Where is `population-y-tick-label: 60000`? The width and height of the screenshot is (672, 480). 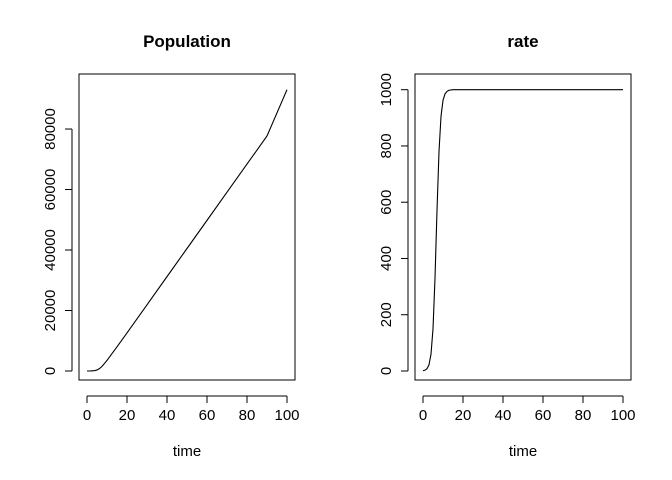
population-y-tick-label: 60000 is located at coordinates (50, 190).